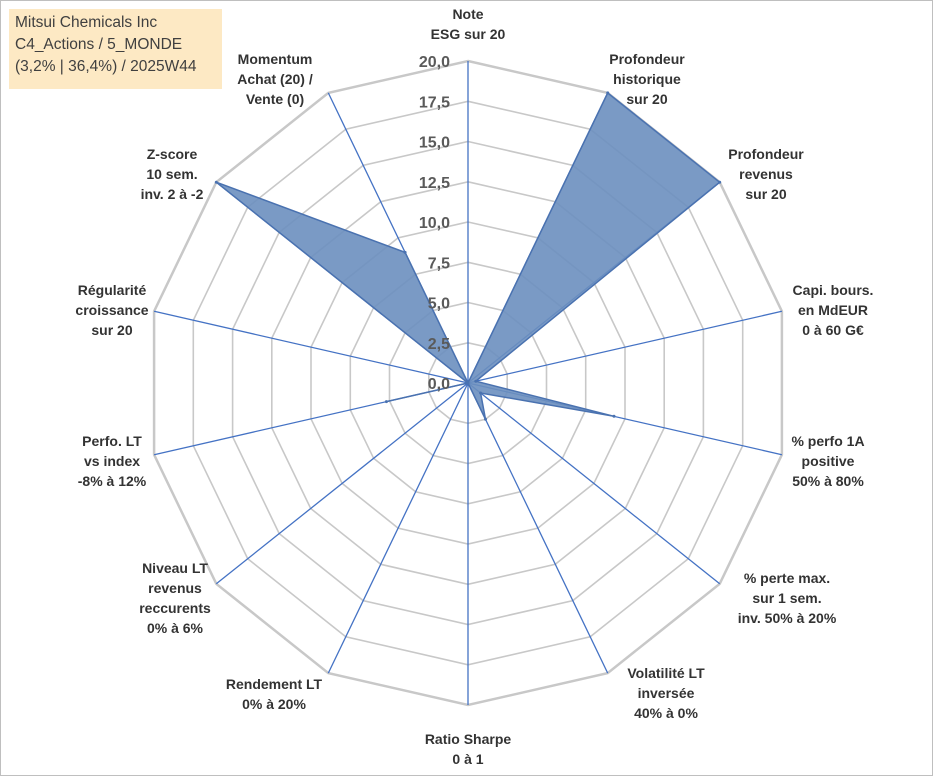 The image size is (933, 776). I want to click on tick-label-1: 2,5, so click(439, 344).